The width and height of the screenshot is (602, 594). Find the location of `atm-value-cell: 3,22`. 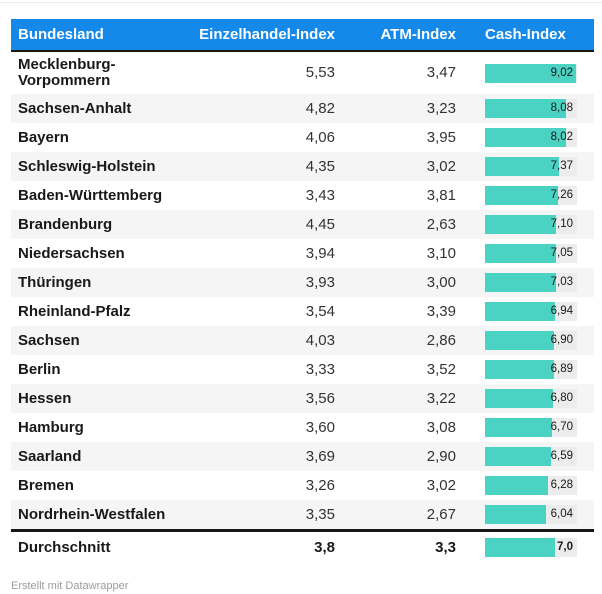

atm-value-cell: 3,22 is located at coordinates (441, 398).